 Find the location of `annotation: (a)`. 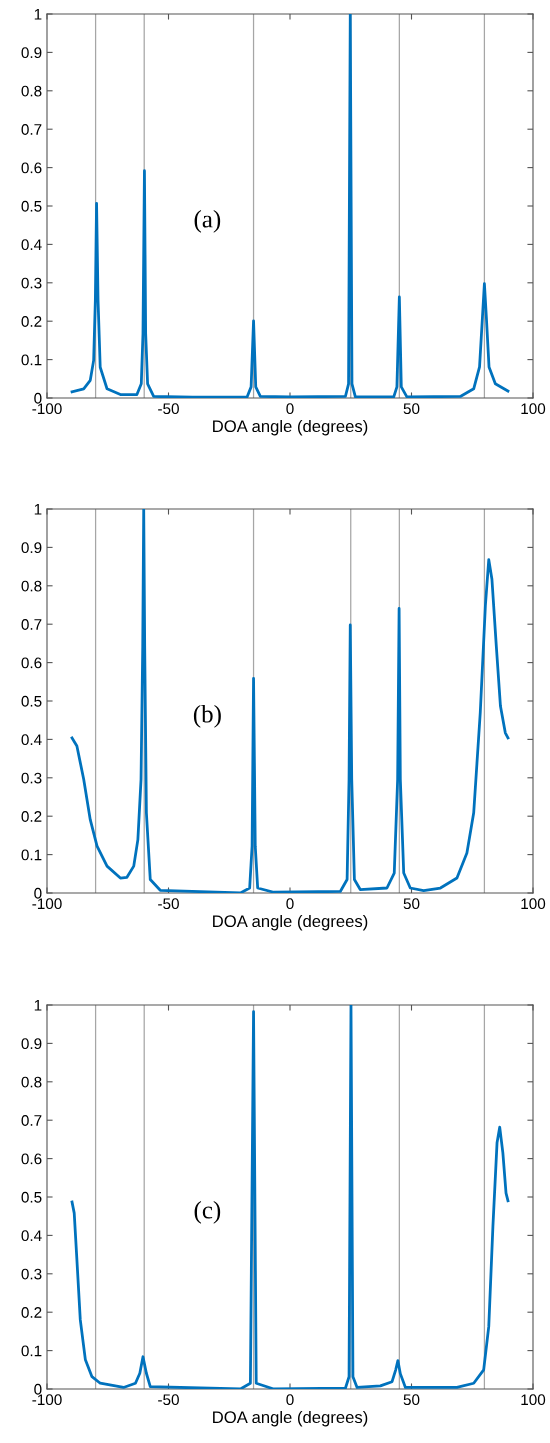

annotation: (a) is located at coordinates (207, 221).